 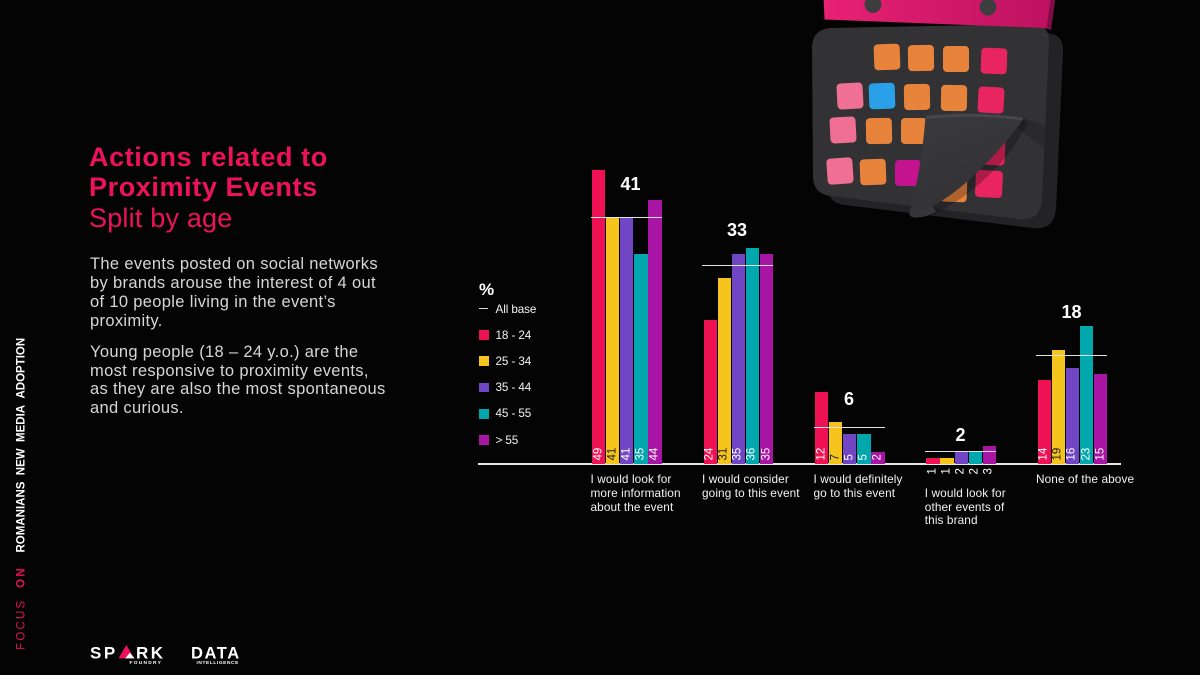 I want to click on svg-text: FOUNDRY, so click(x=146, y=663).